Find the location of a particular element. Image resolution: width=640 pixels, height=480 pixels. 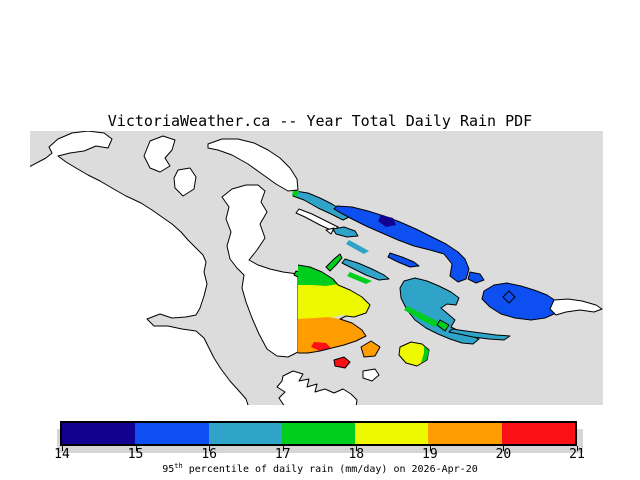

island-cyan-ribbon-green-tip is located at coordinates (295, 194).